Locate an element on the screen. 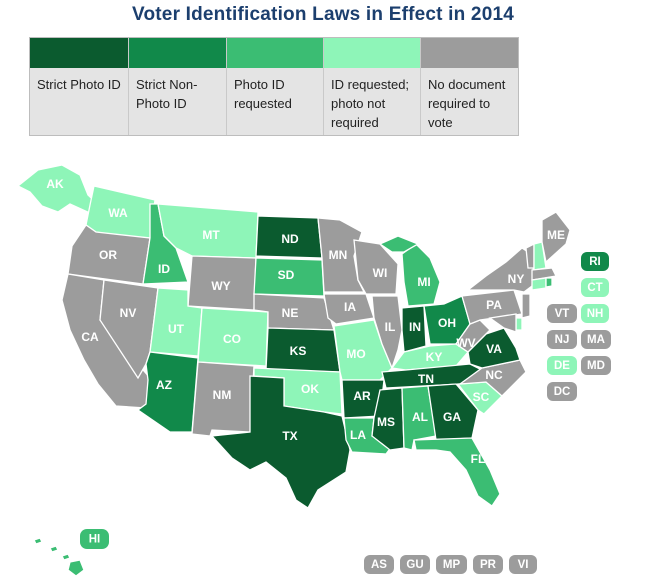  state-label: TN is located at coordinates (426, 379).